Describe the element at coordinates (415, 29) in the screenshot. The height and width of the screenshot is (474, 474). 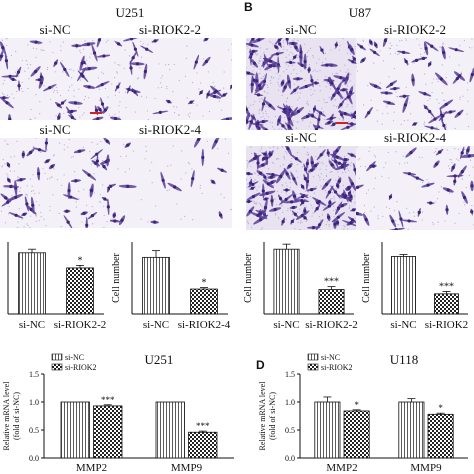
I see `micrograph-label-b-tr: si-RIOK2-2` at that location.